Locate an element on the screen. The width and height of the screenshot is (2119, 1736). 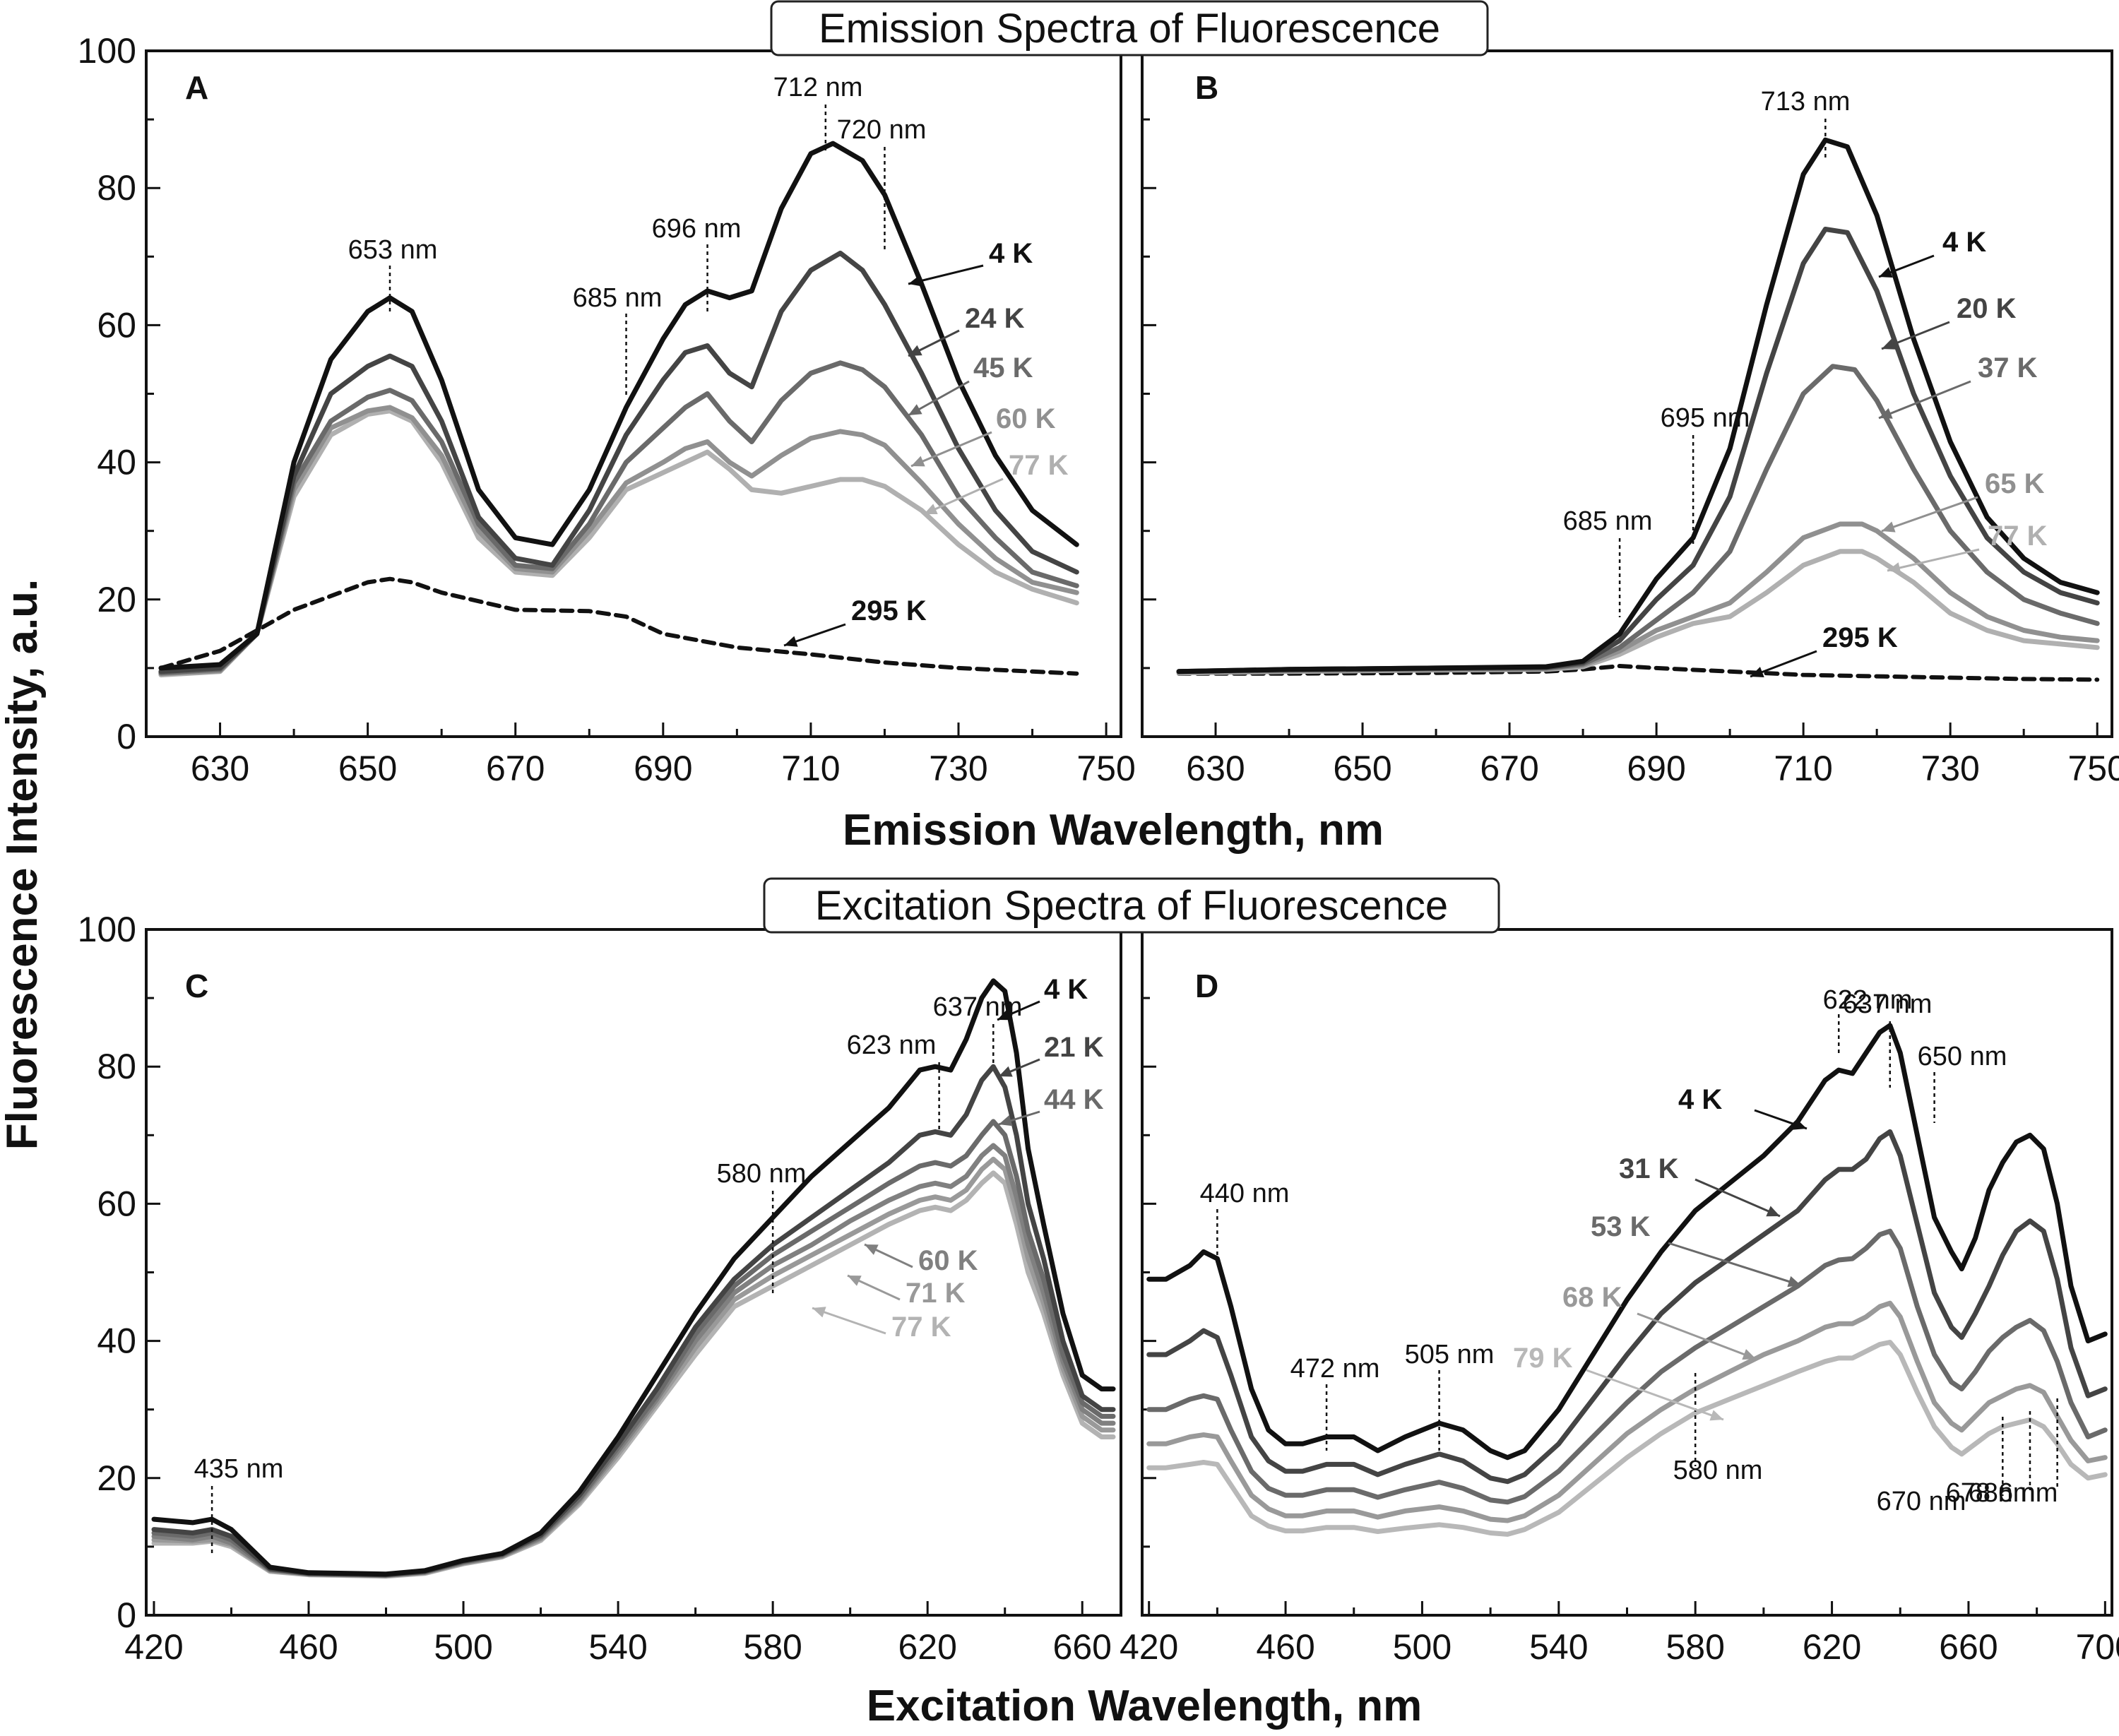
panel-letter-d: D is located at coordinates (1206, 986).